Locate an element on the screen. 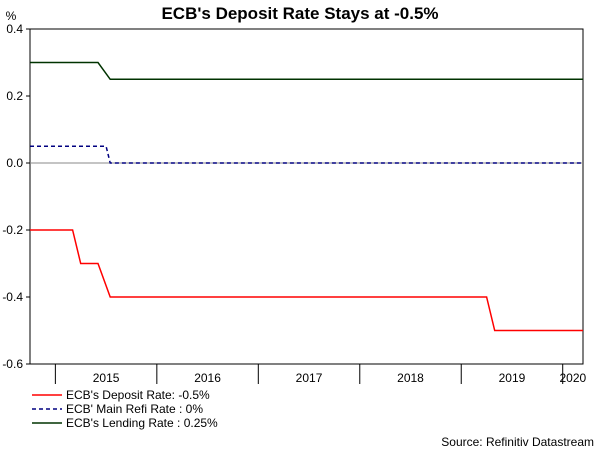  x-tick-label: 2018 is located at coordinates (410, 378).